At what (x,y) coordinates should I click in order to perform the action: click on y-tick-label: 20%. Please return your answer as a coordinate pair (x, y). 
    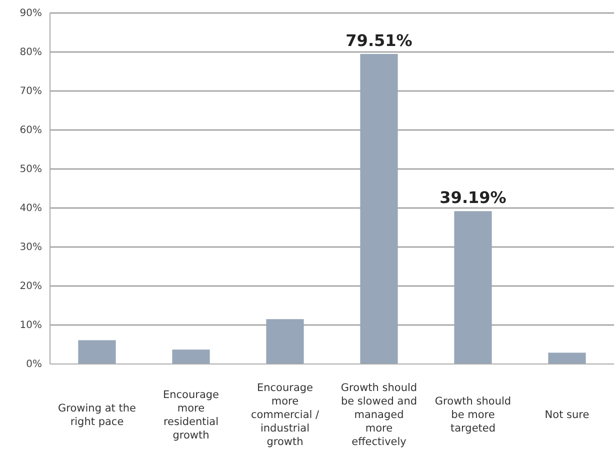
    Looking at the image, I should click on (31, 286).